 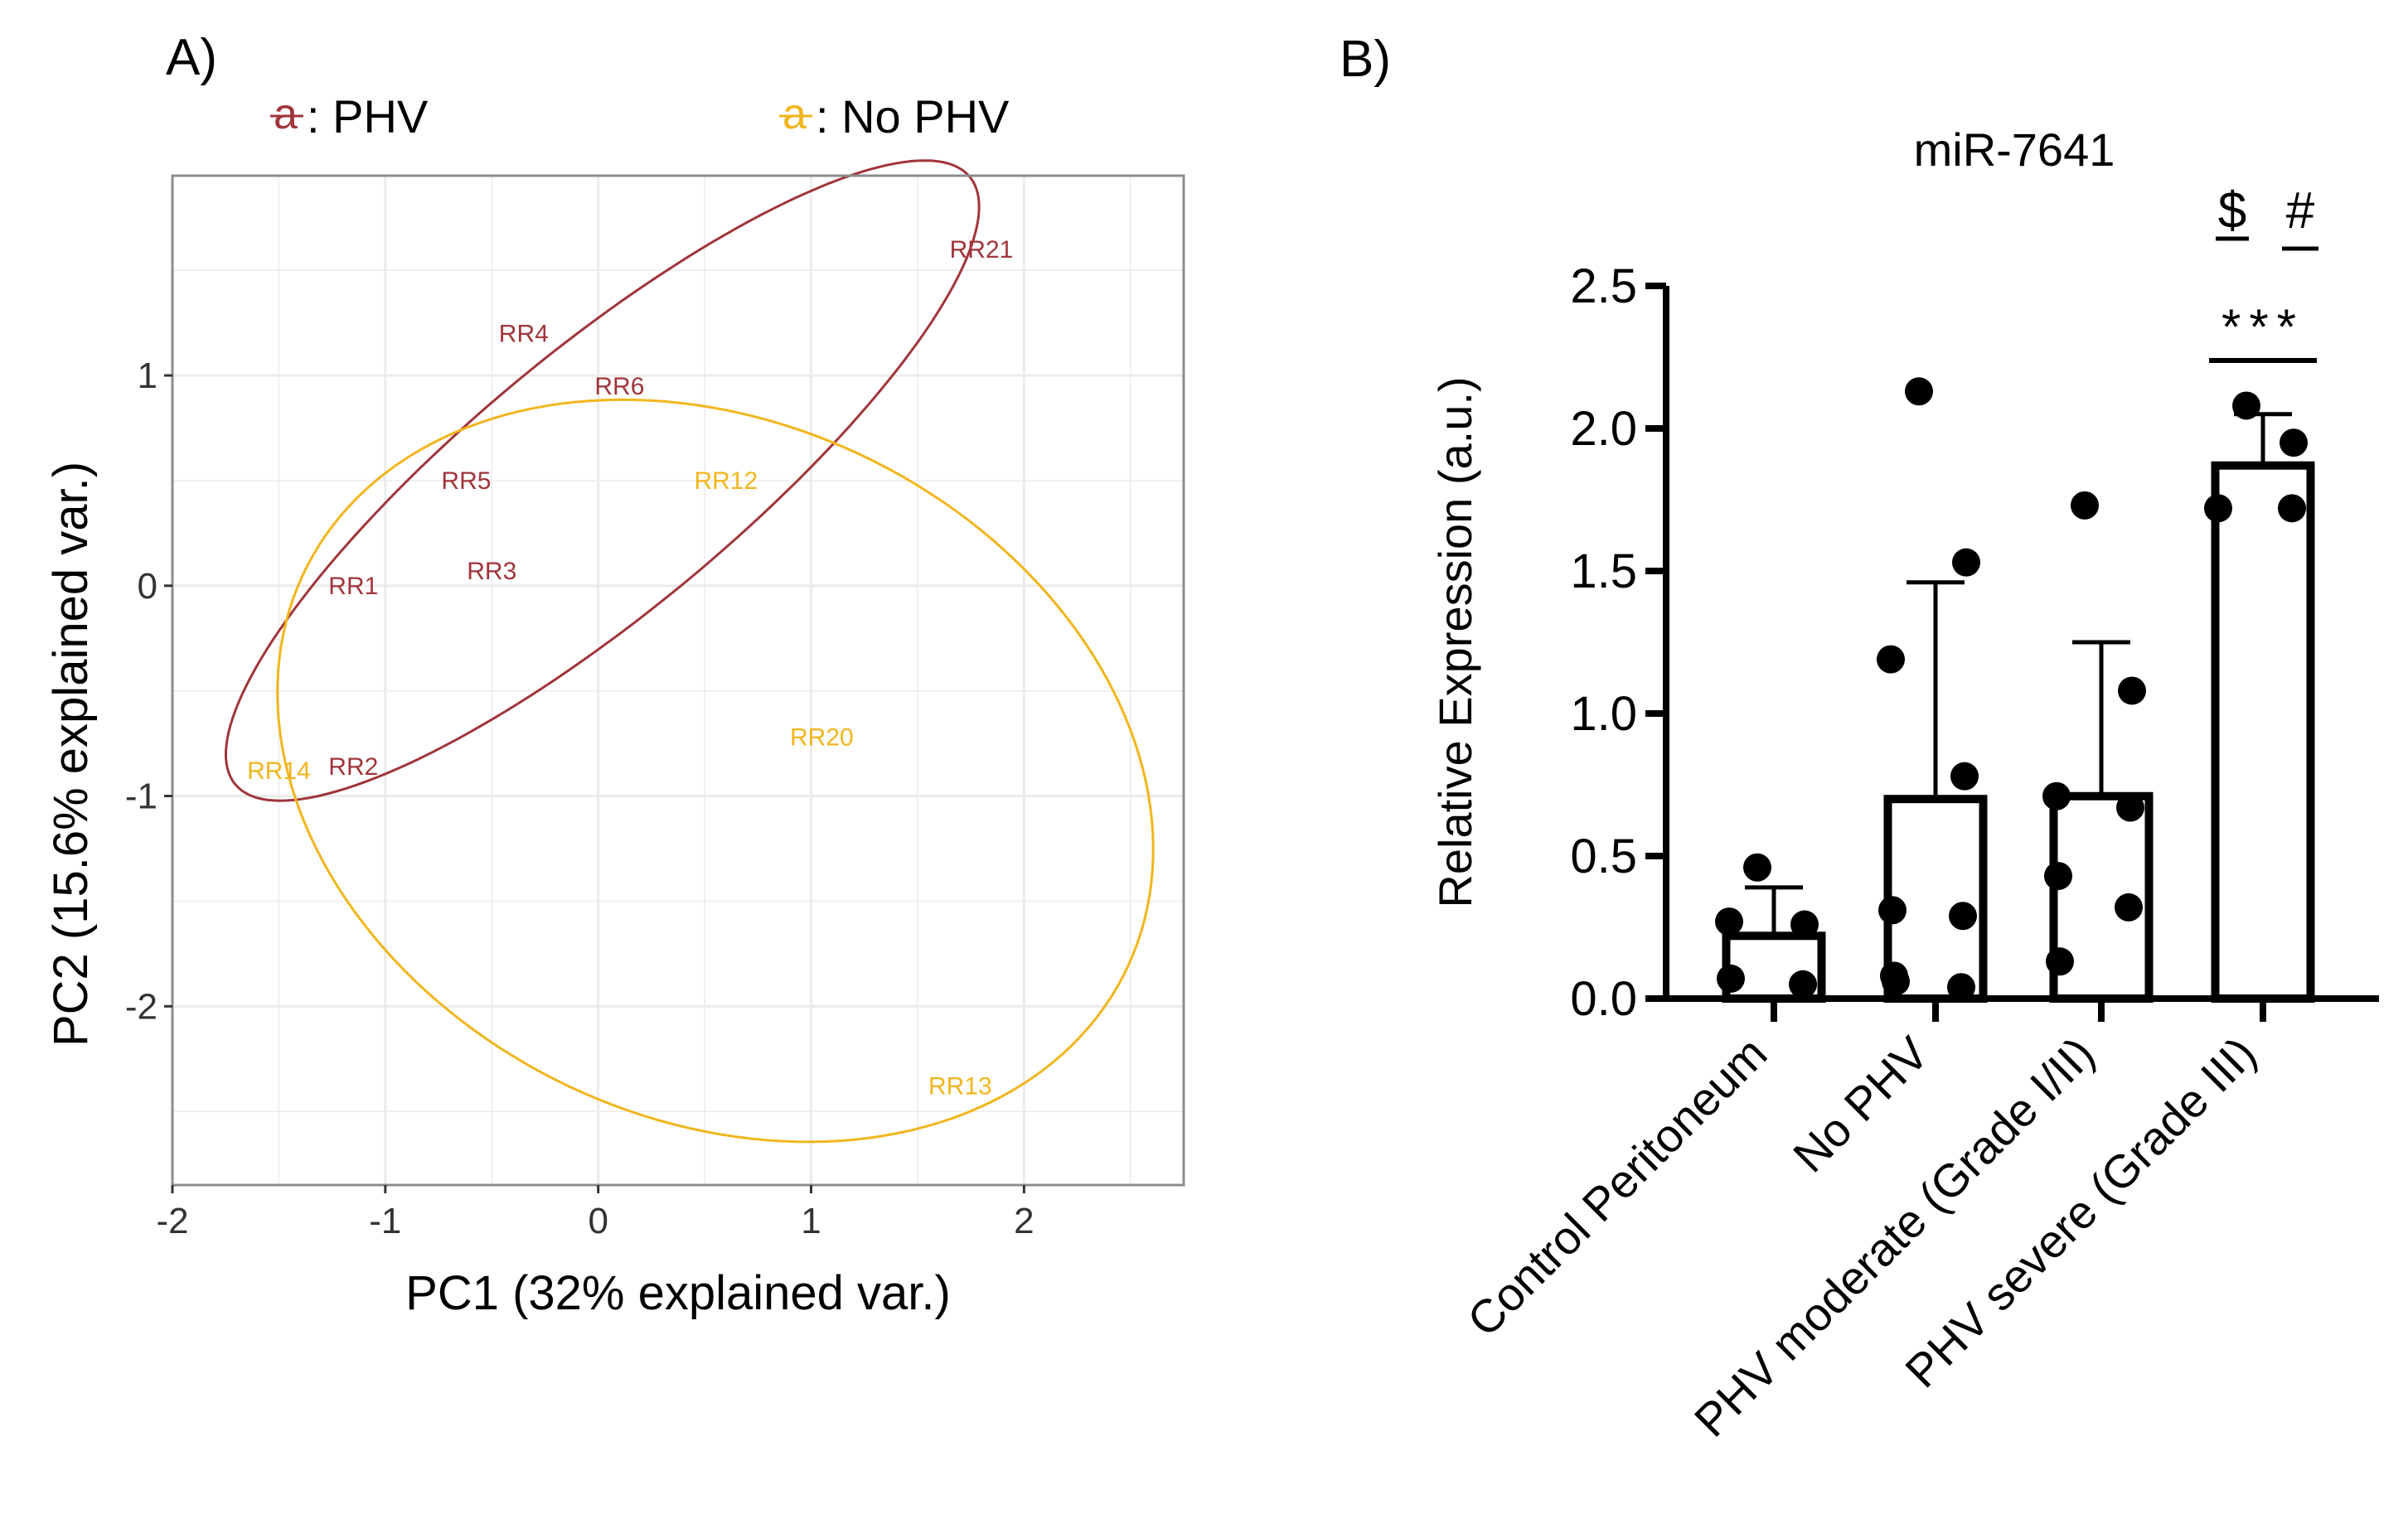 What do you see at coordinates (1365, 60) in the screenshot?
I see `panel-b-label: B)` at bounding box center [1365, 60].